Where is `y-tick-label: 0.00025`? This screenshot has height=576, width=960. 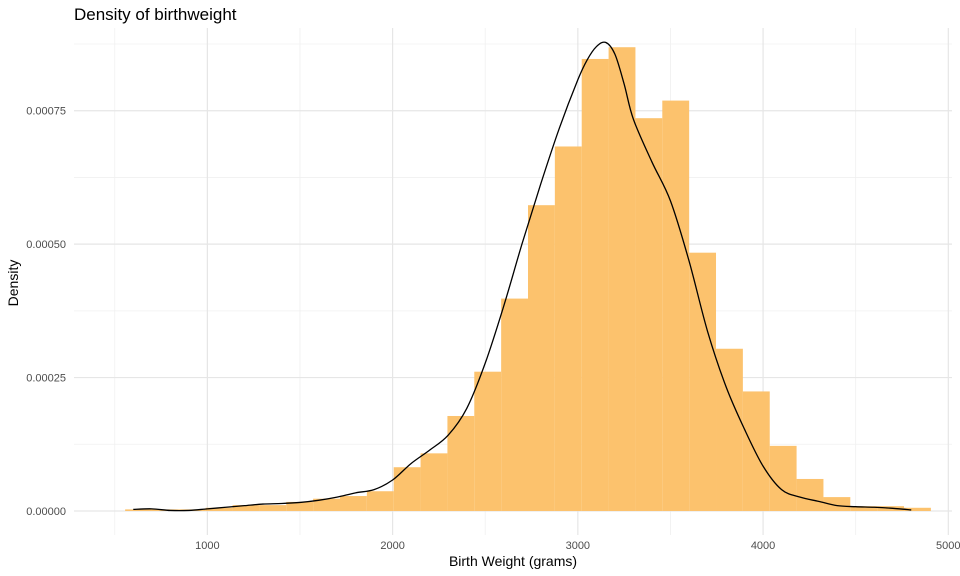 y-tick-label: 0.00025 is located at coordinates (46, 379).